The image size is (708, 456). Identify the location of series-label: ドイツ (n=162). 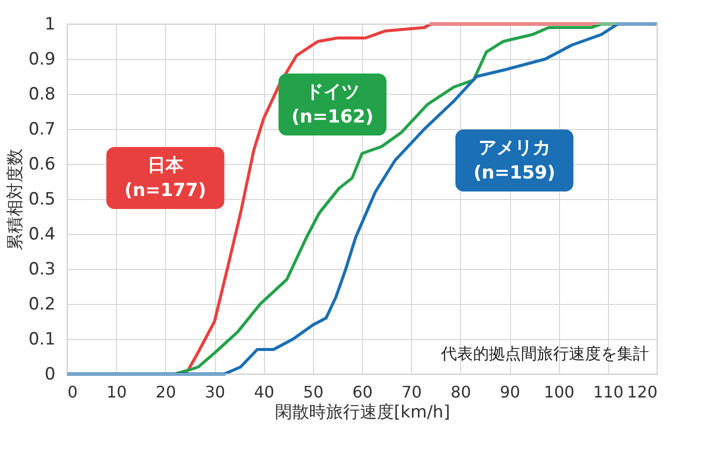
(333, 105).